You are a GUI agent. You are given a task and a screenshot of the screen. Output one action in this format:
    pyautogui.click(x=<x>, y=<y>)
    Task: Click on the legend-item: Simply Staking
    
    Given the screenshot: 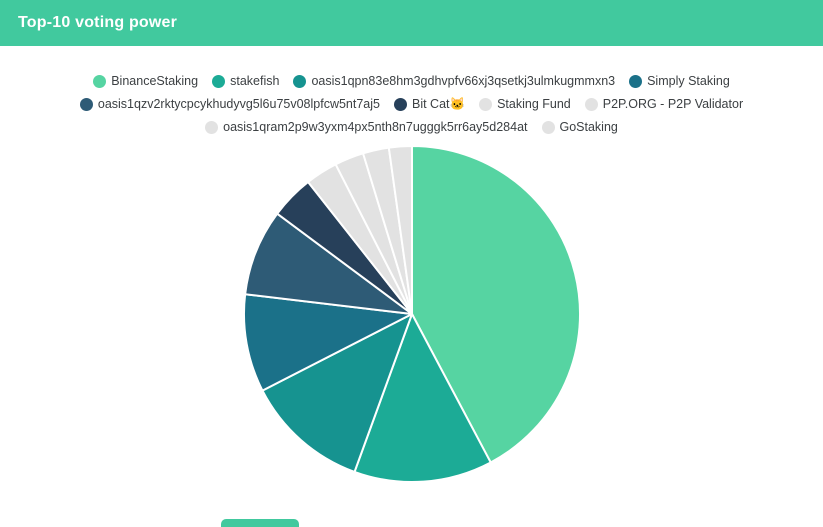 What is the action you would take?
    pyautogui.click(x=679, y=81)
    